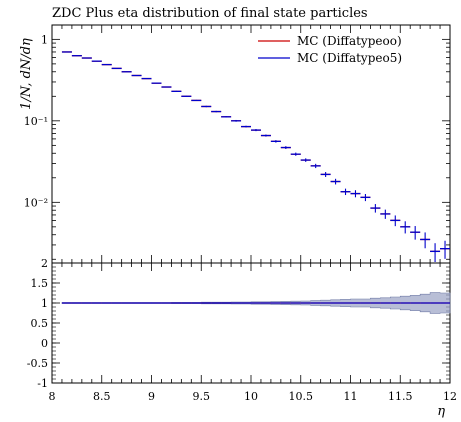 This screenshot has width=461, height=422. I want to click on y-axis-label: 1/N, dN/dη, so click(26, 74).